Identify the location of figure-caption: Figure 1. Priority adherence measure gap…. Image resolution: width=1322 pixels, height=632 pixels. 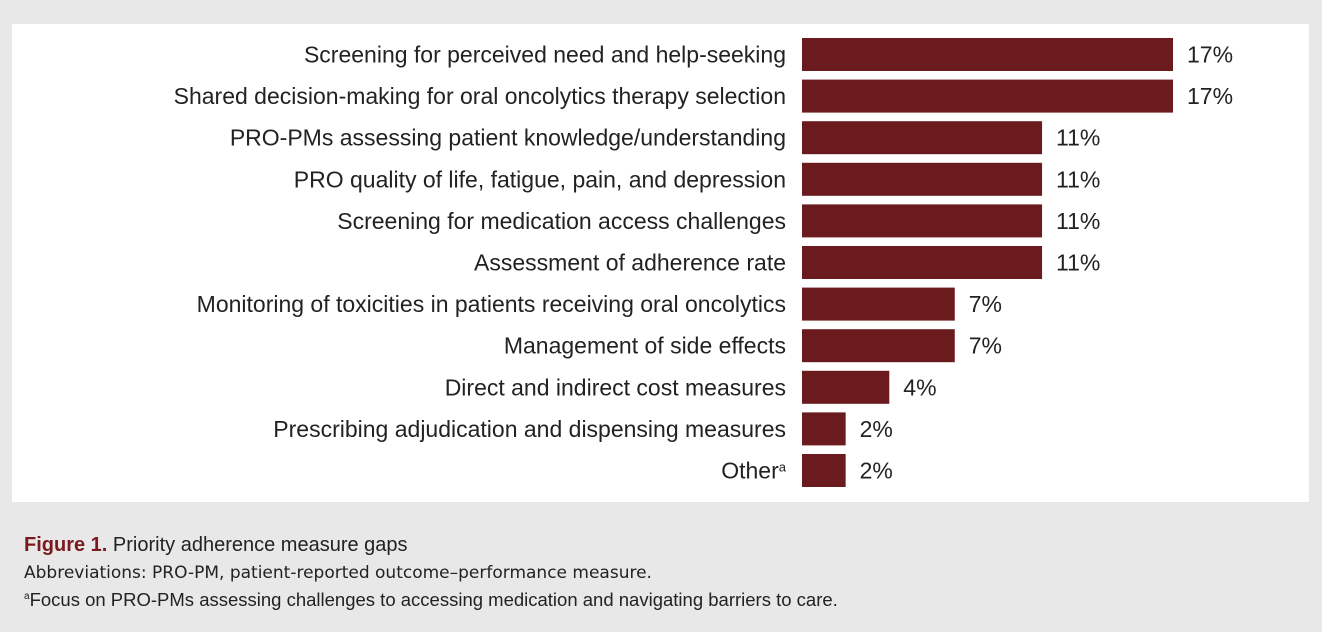
(664, 572).